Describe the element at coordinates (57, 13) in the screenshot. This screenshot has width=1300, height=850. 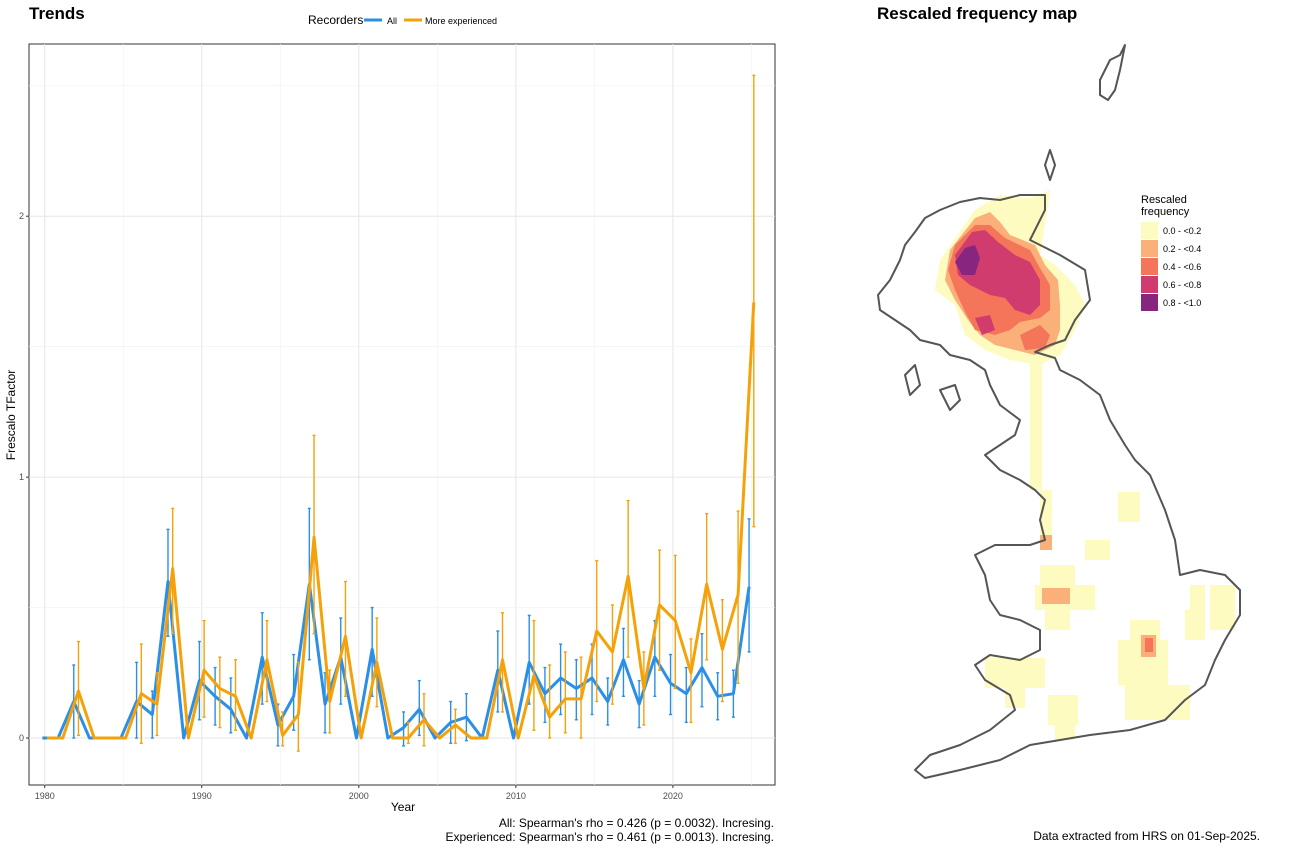
I see `trends-title: Trends` at that location.